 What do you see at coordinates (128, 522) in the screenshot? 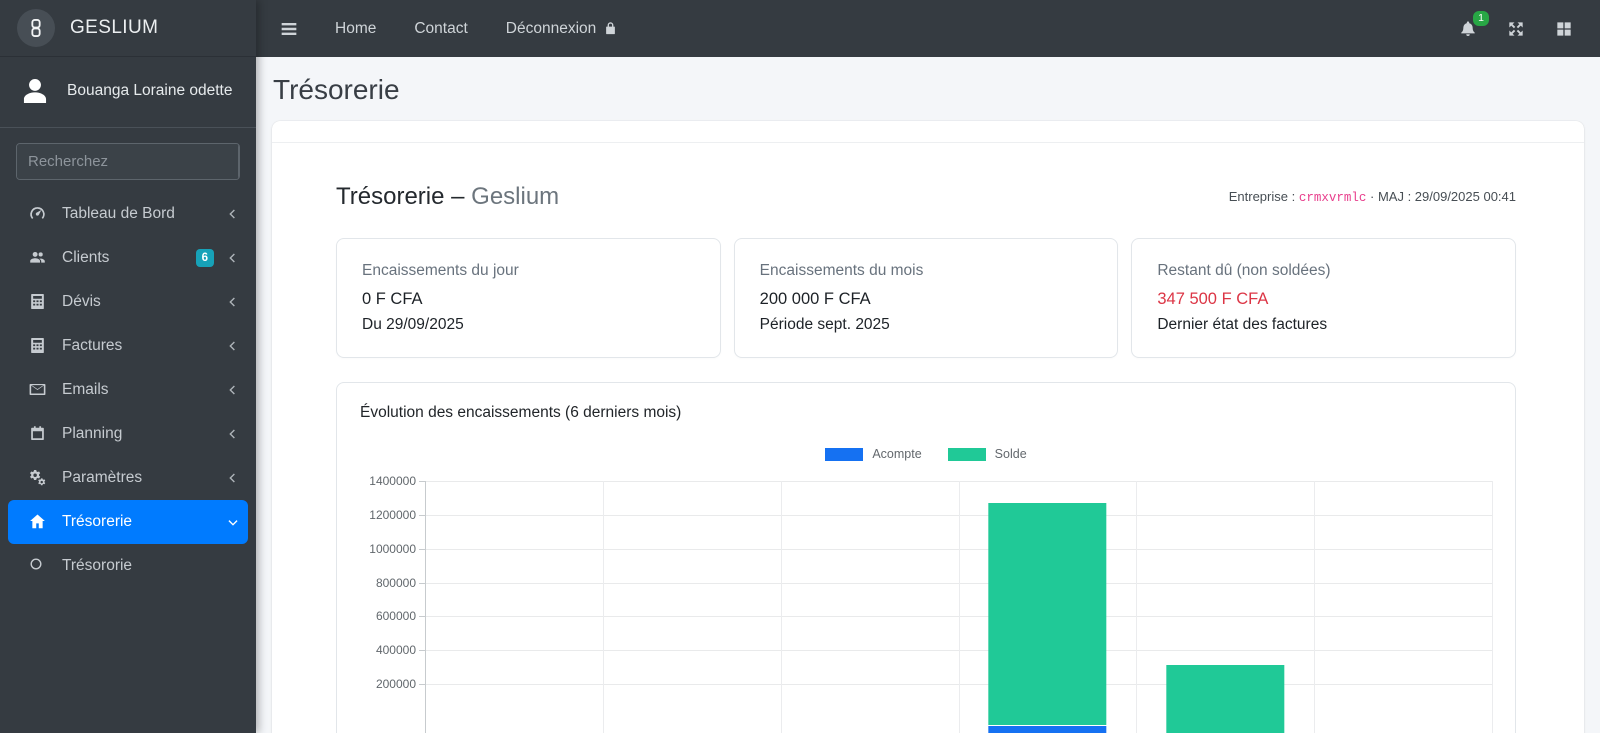
I see `sidebar-item-tresorerie: Trésorerie` at bounding box center [128, 522].